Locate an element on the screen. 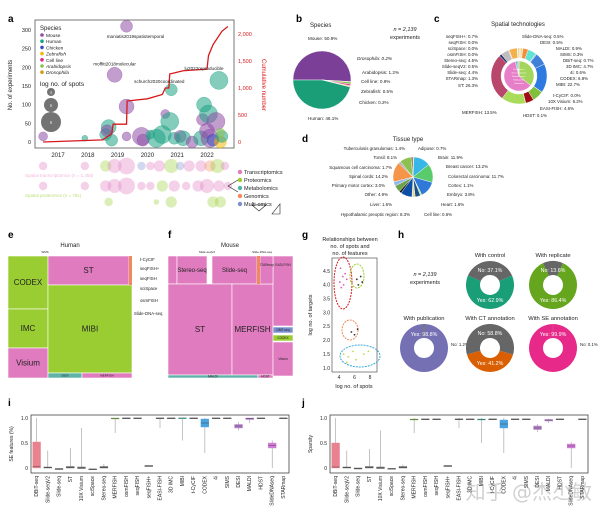 This screenshot has height=511, width=600. x-tick-i: Stereo-seq is located at coordinates (104, 488).